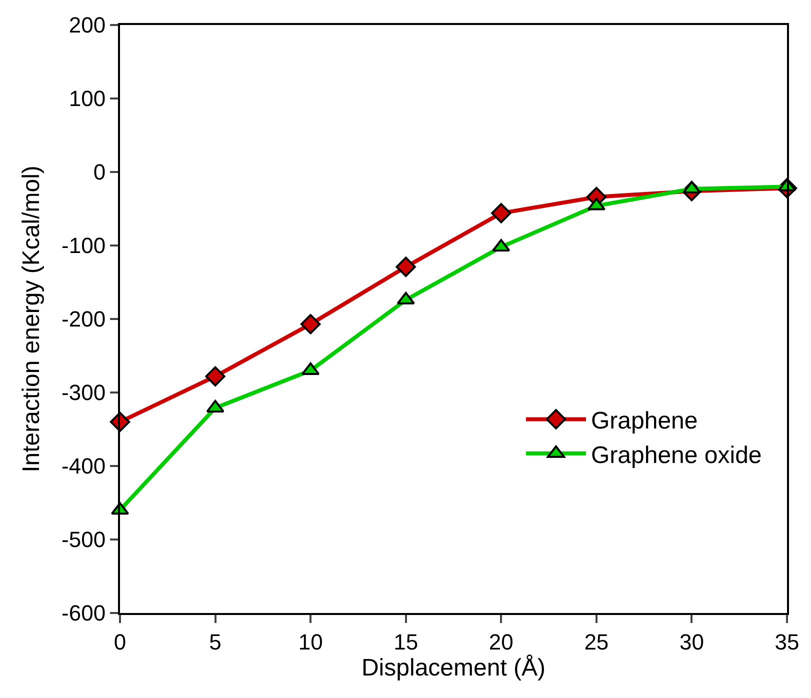 This screenshot has width=811, height=698. What do you see at coordinates (87, 25) in the screenshot?
I see `y-tick-label: 200` at bounding box center [87, 25].